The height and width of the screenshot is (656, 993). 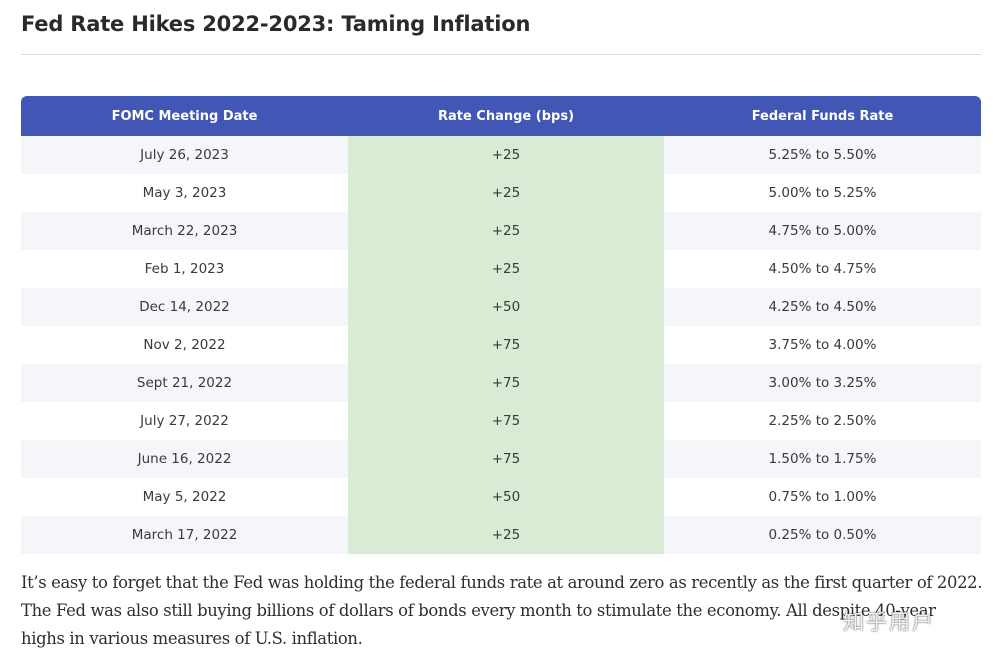 What do you see at coordinates (184, 535) in the screenshot?
I see `cell-meeting-date: March 17, 2022` at bounding box center [184, 535].